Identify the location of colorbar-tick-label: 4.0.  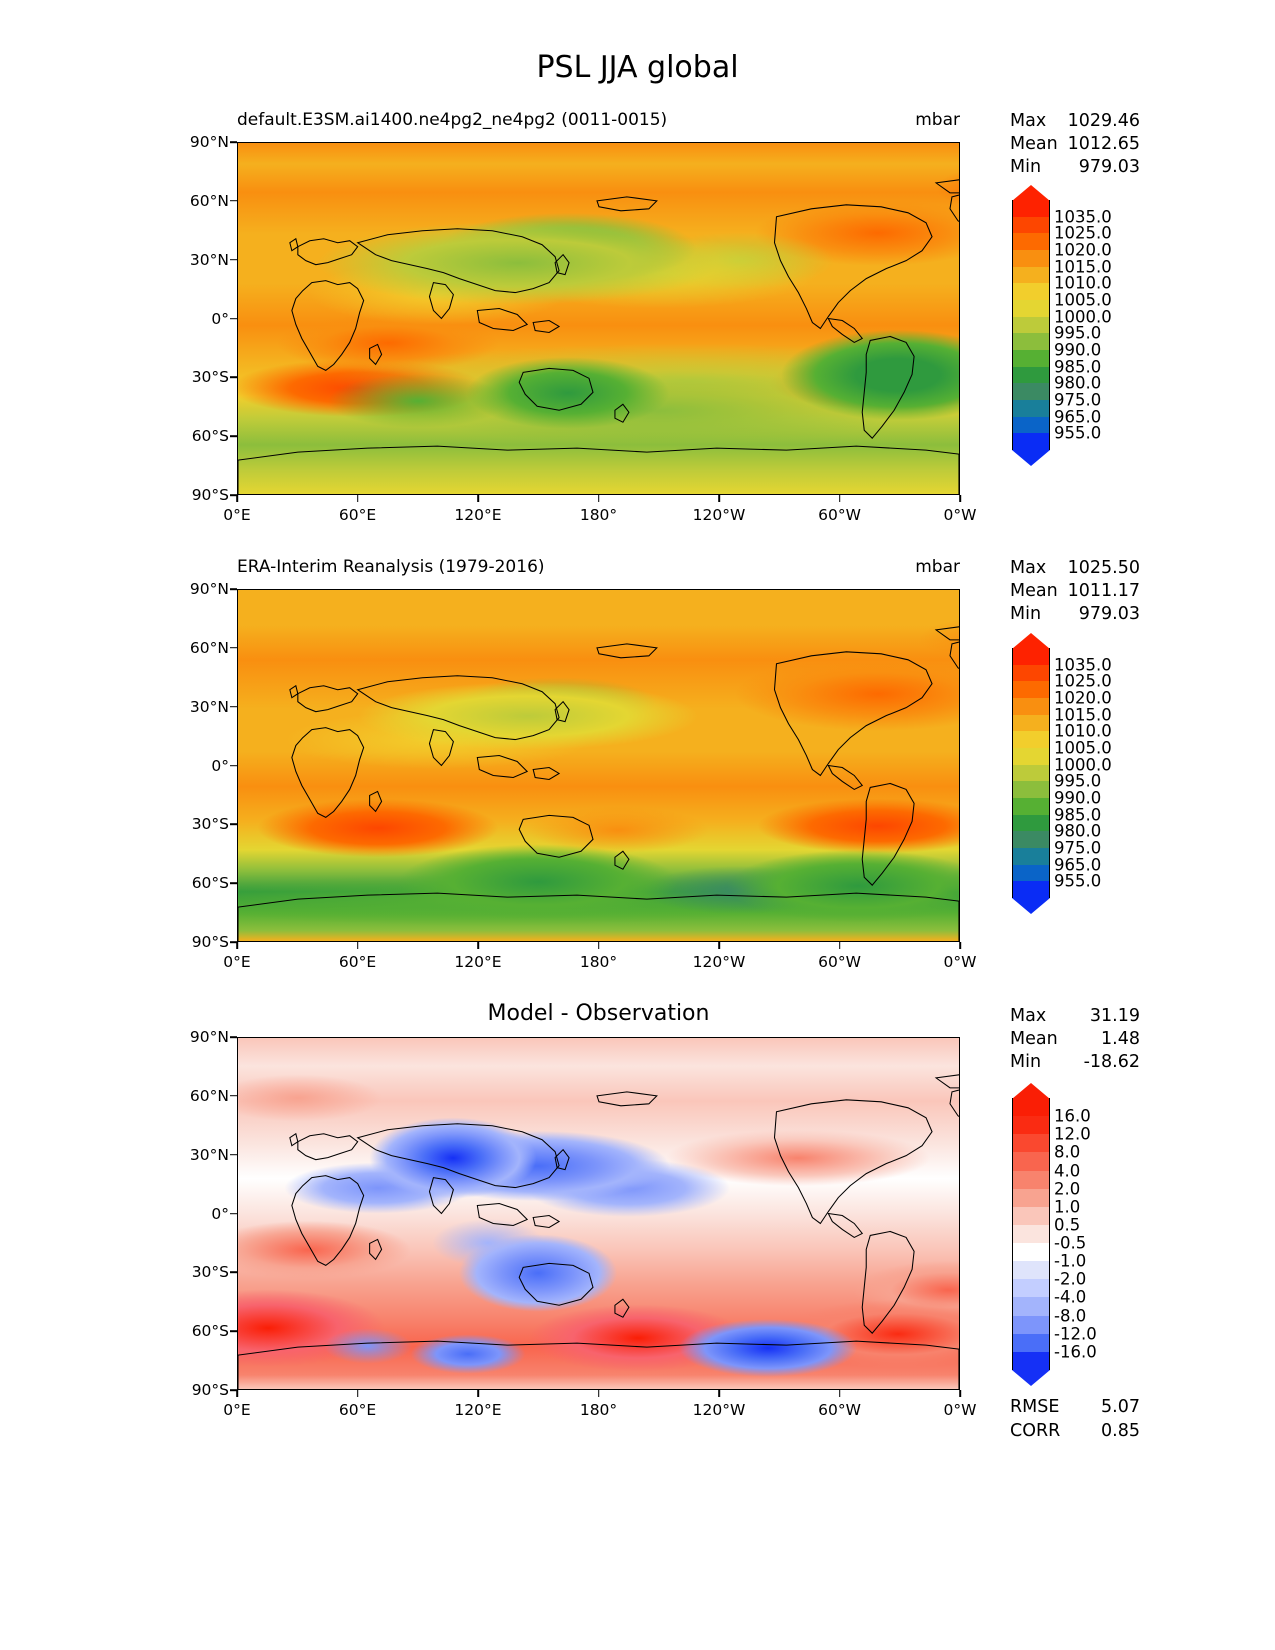
(1067, 1171).